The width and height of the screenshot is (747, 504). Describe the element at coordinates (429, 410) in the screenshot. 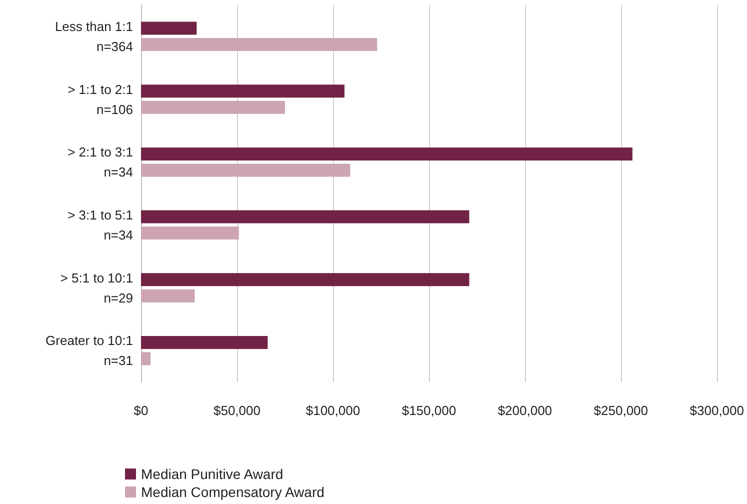

I see `x-tick-label: $150,000` at that location.